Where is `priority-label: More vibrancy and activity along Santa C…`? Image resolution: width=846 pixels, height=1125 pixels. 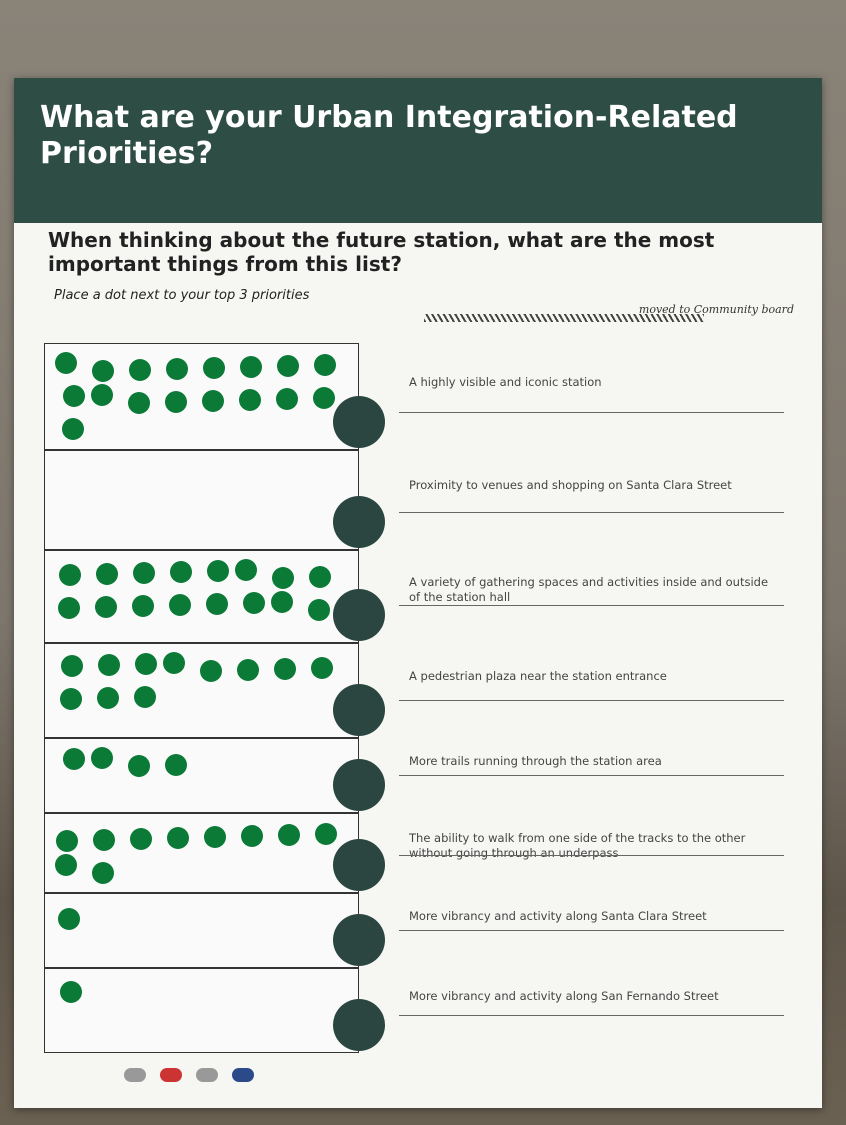
priority-label: More vibrancy and activity along Santa C… is located at coordinates (558, 915).